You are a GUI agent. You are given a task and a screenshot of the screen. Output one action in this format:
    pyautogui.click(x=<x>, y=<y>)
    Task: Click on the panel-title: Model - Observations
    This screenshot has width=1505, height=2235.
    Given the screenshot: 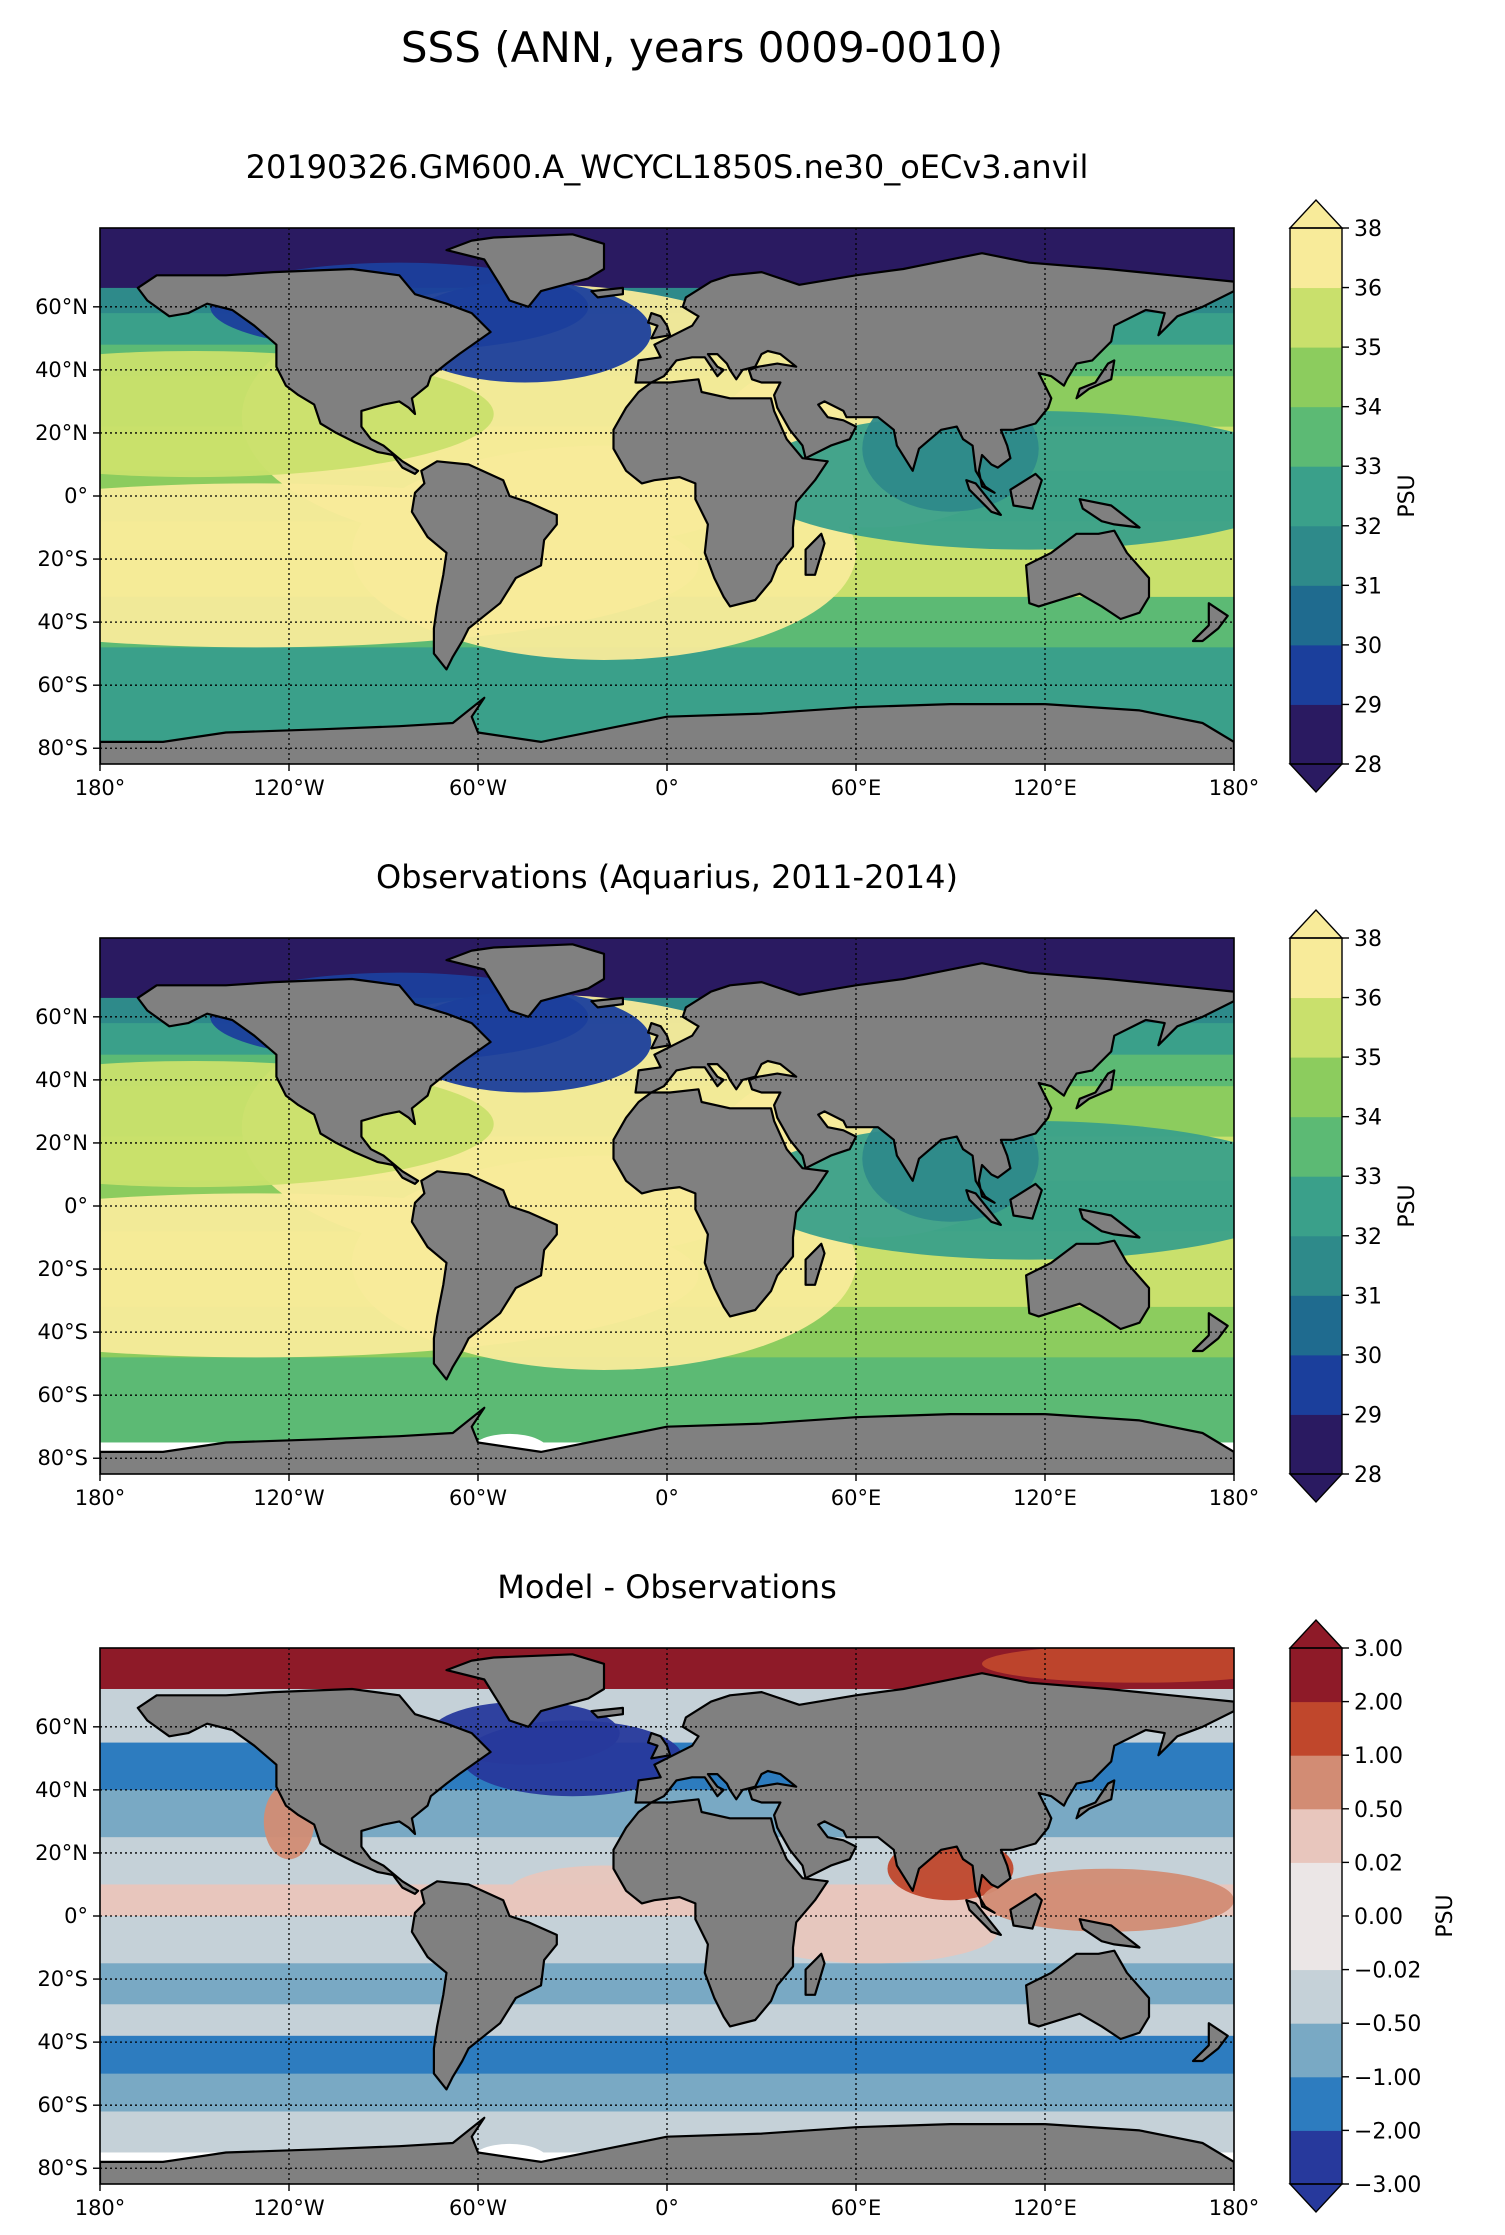 What is the action you would take?
    pyautogui.click(x=667, y=1587)
    